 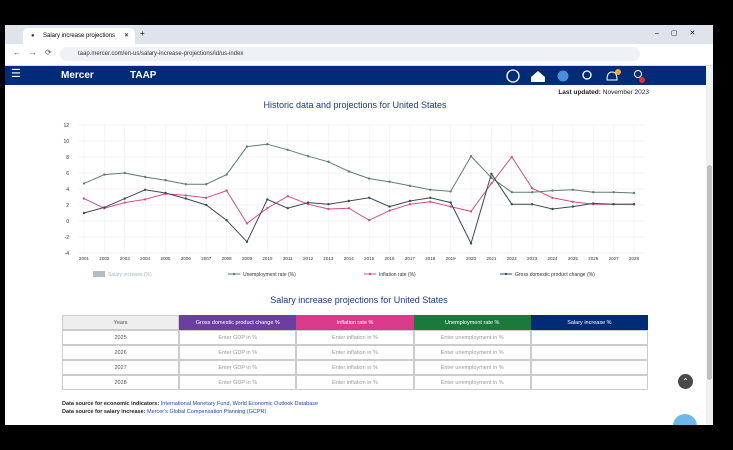 I want to click on window-controls: –▢✕, so click(x=681, y=33).